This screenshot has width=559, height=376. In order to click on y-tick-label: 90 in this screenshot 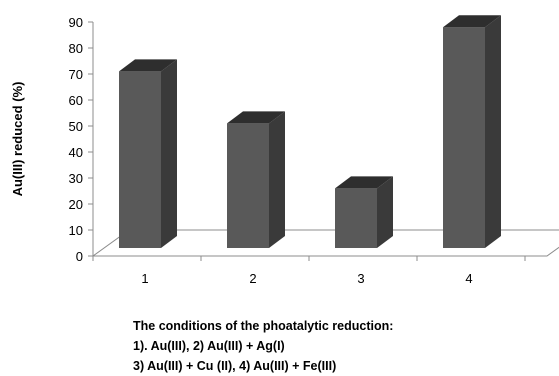, I will do `click(76, 22)`.